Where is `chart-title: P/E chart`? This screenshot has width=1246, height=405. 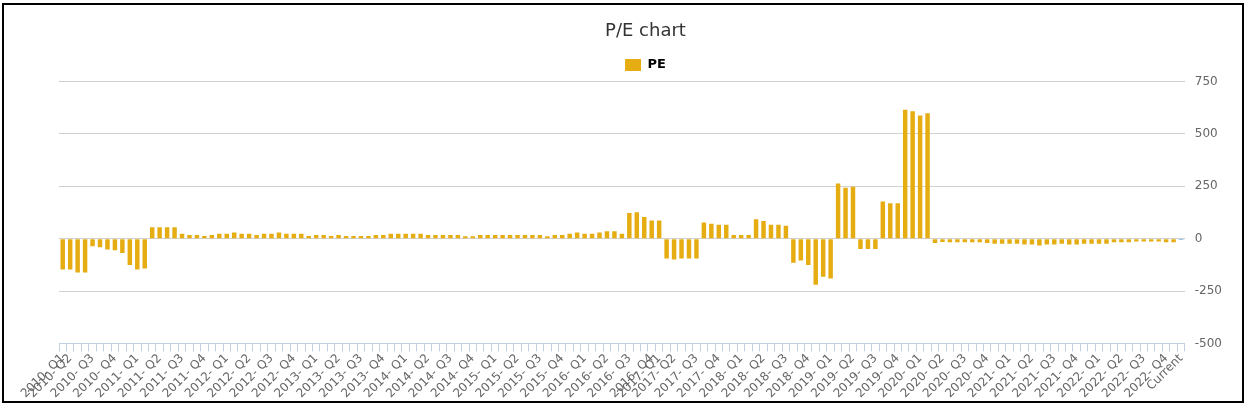
chart-title: P/E chart is located at coordinates (645, 30).